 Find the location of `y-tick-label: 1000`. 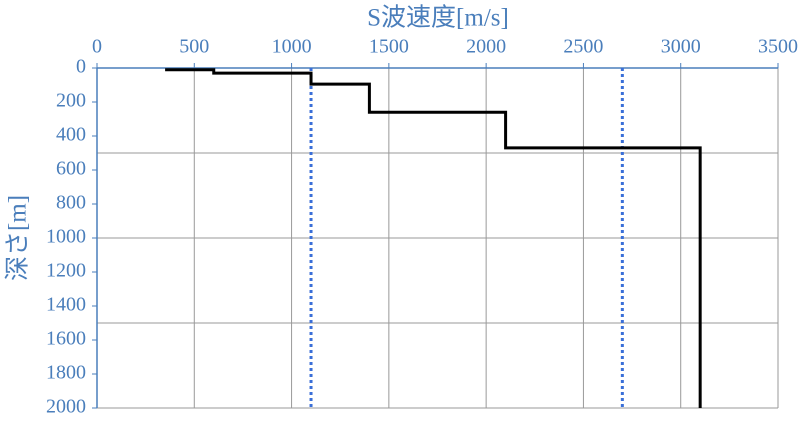

y-tick-label: 1000 is located at coordinates (66, 237).